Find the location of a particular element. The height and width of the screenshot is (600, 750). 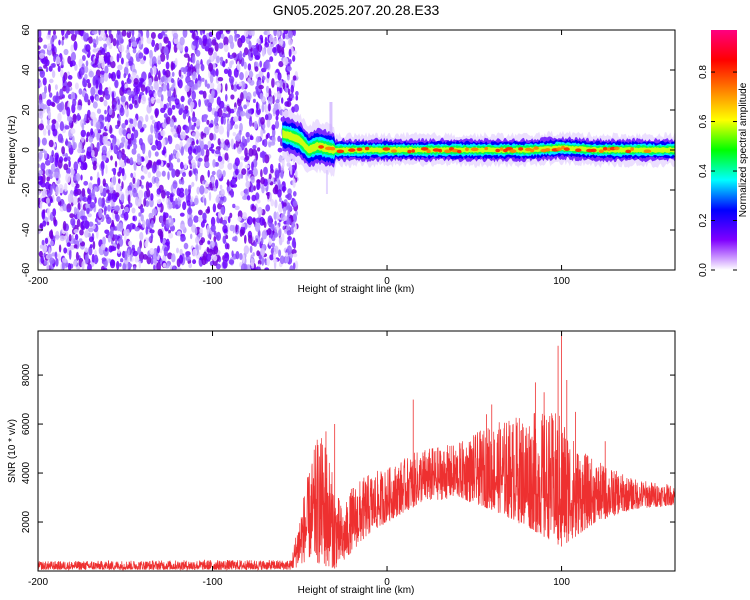

colorbar-tick-label: 0.2 is located at coordinates (703, 220).